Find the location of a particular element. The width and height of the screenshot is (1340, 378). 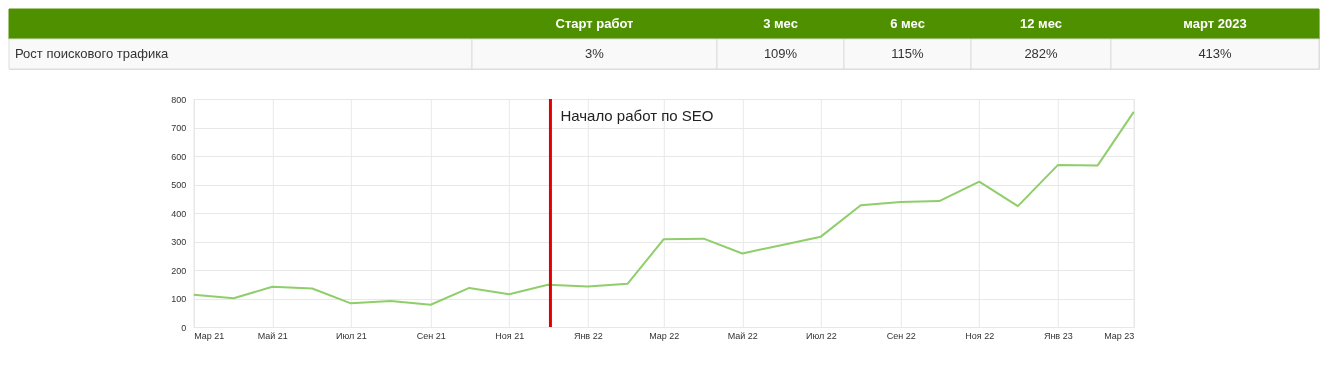

x-tick-label: Май 22 is located at coordinates (742, 335).